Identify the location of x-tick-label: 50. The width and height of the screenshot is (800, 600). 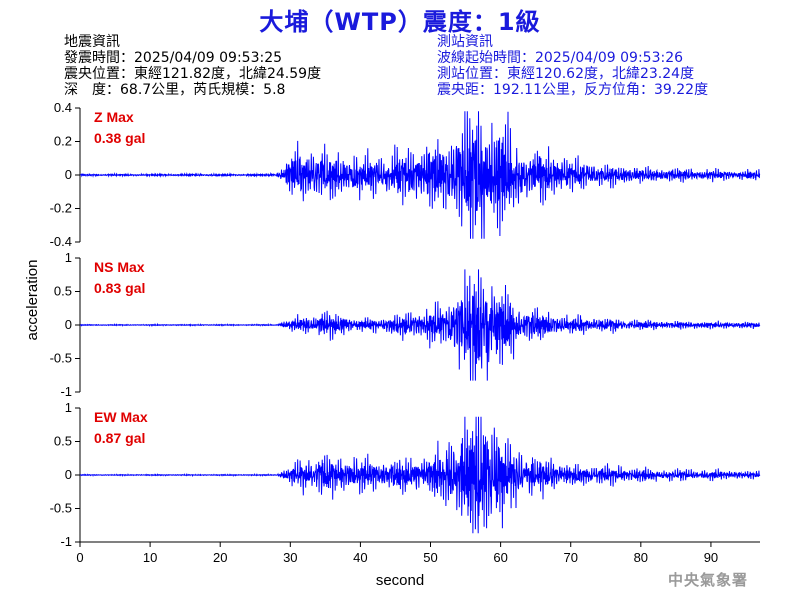
(430, 557).